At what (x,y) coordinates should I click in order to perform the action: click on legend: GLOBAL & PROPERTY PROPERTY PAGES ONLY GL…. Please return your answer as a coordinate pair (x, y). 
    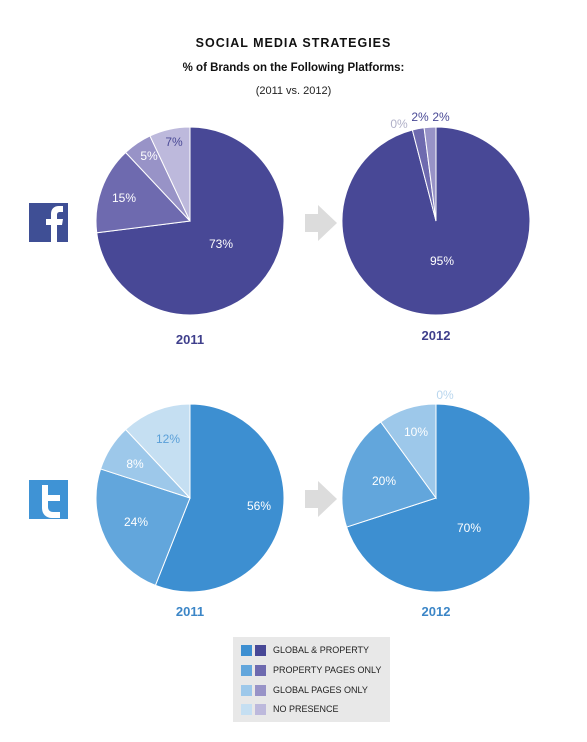
    Looking at the image, I should click on (311, 679).